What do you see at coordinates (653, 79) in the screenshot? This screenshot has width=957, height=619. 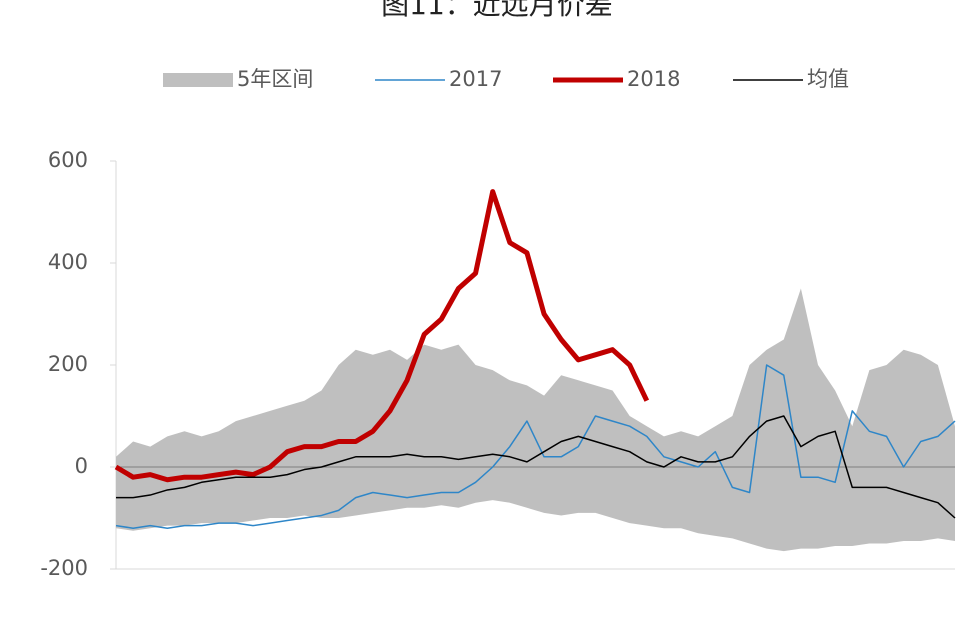 I see `legend-label: 2018` at bounding box center [653, 79].